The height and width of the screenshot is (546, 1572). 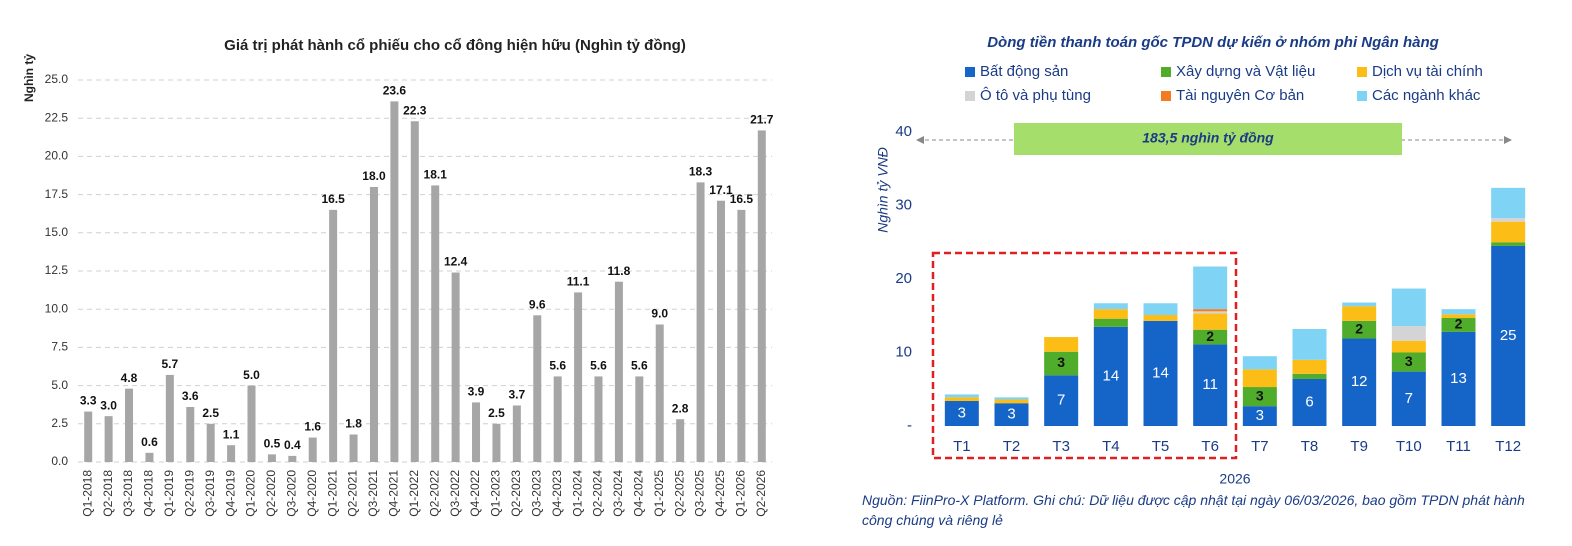 I want to click on value-label: 18.0, so click(x=374, y=176).